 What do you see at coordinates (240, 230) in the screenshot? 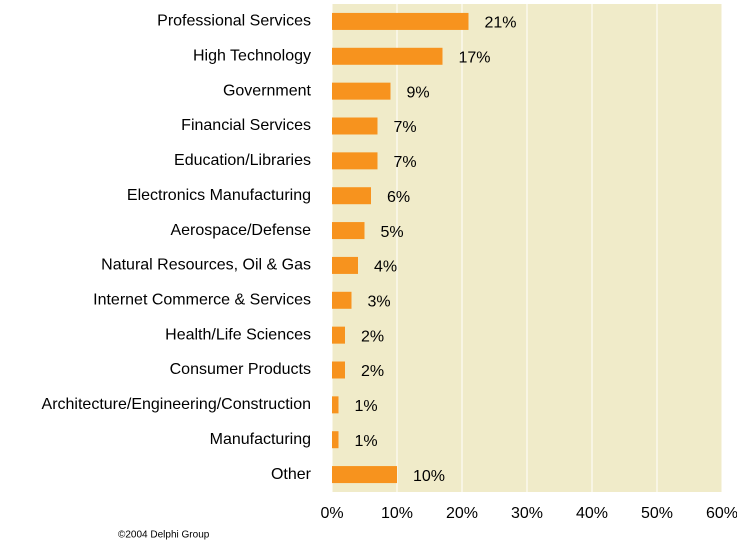
I see `y-tick-label: Aerospace/Defense` at bounding box center [240, 230].